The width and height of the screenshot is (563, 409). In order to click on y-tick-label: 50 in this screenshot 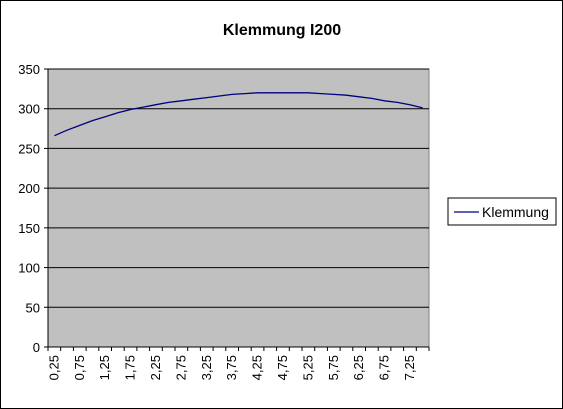, I will do `click(33, 307)`.